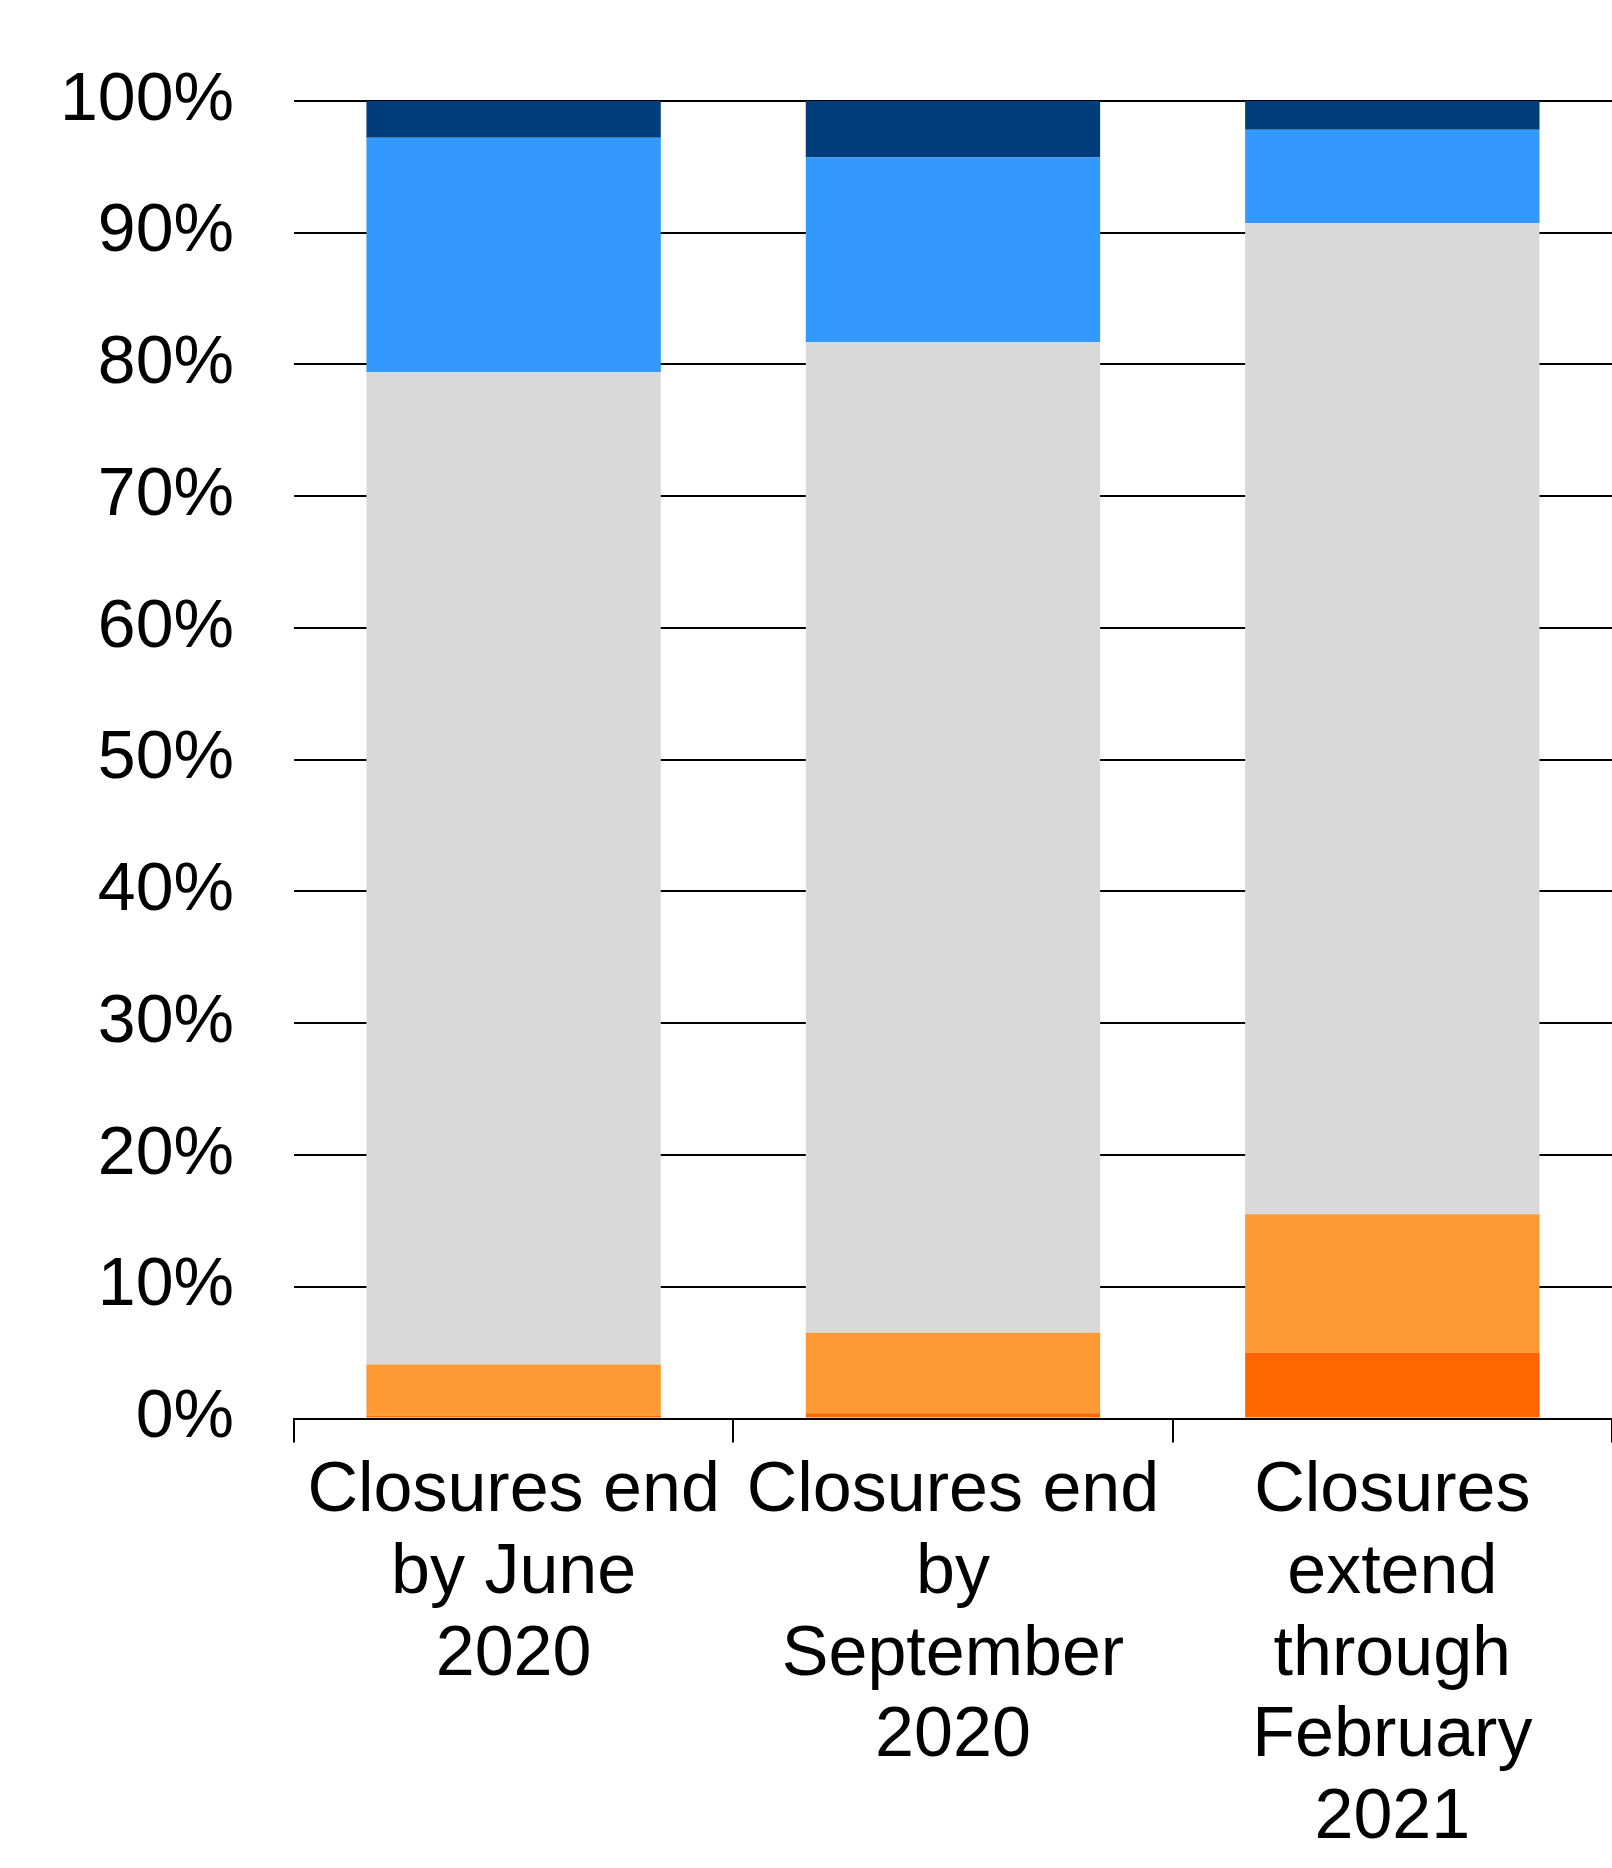 Image resolution: width=1612 pixels, height=1868 pixels. What do you see at coordinates (165, 886) in the screenshot?
I see `y-tick-label: 40%` at bounding box center [165, 886].